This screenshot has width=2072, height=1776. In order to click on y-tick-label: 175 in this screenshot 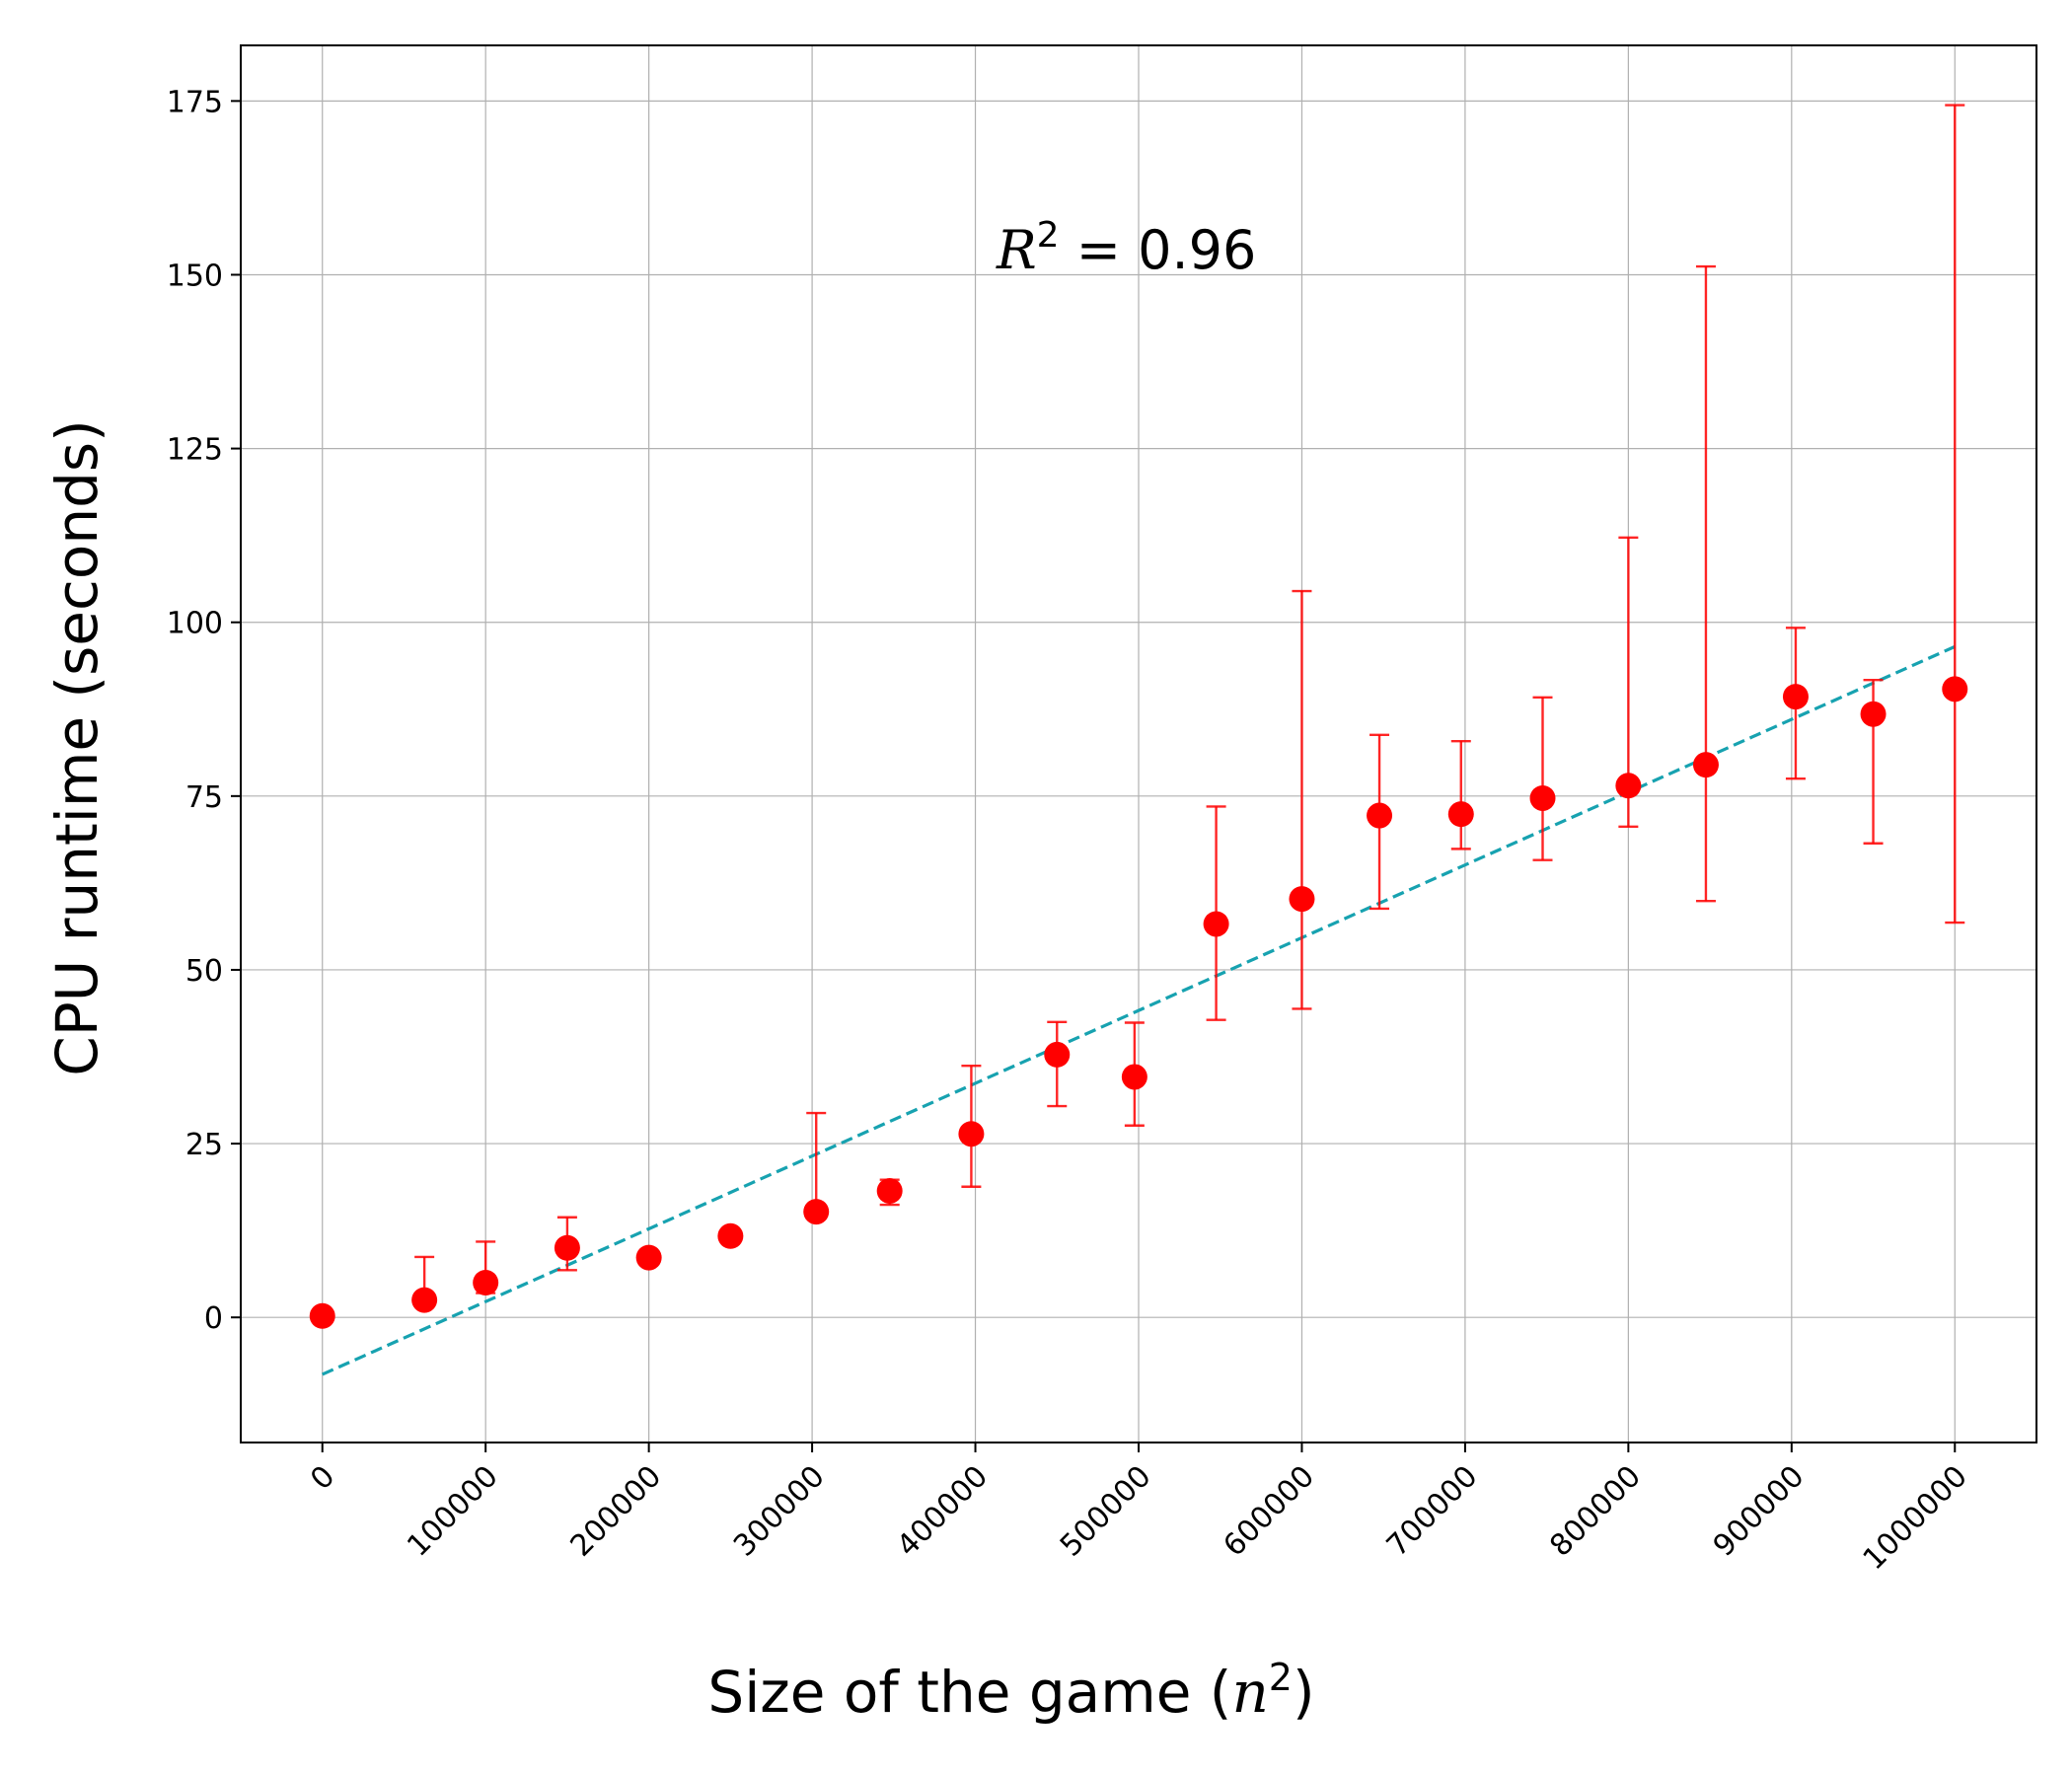, I will do `click(195, 102)`.